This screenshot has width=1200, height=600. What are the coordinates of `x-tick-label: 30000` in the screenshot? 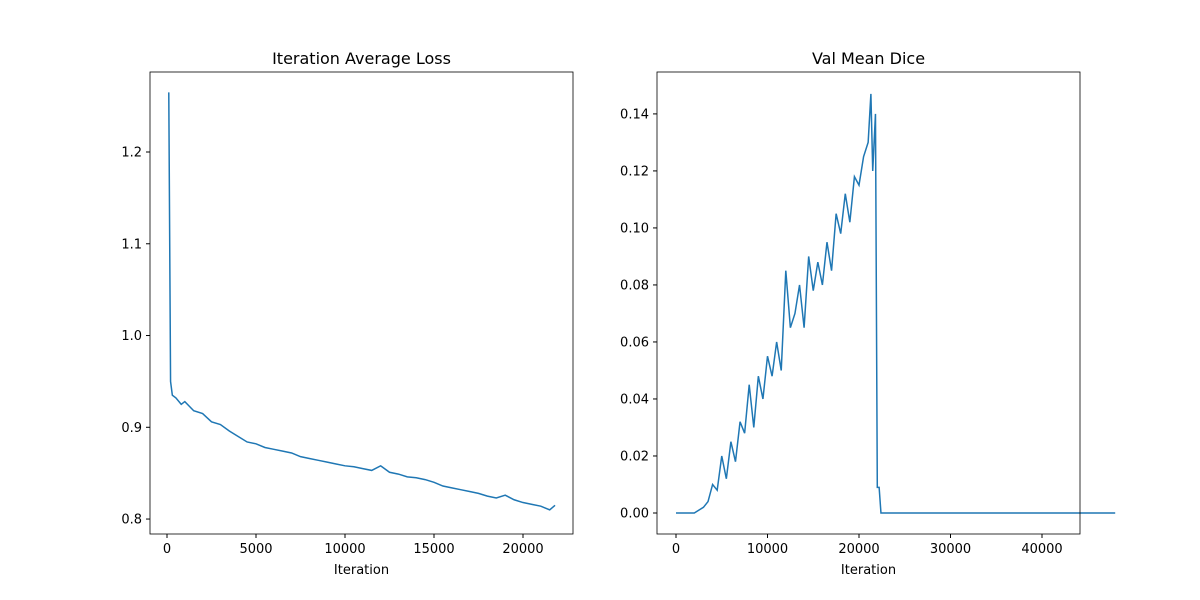 It's located at (950, 549).